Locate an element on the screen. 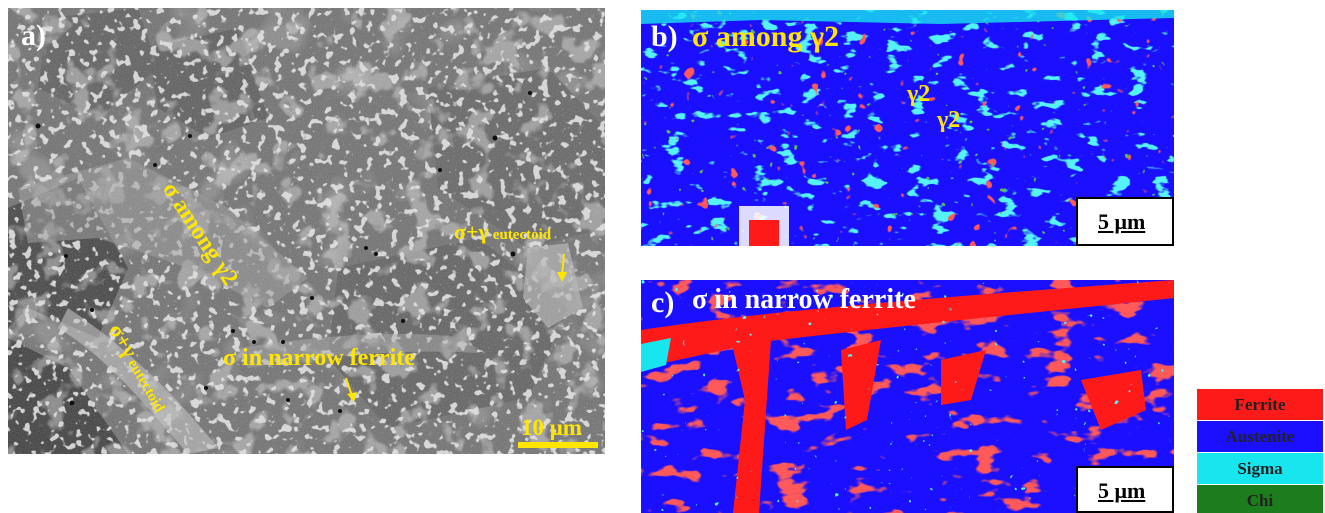 The image size is (1325, 513). legend-label-ferrite: Ferrite is located at coordinates (1260, 404).